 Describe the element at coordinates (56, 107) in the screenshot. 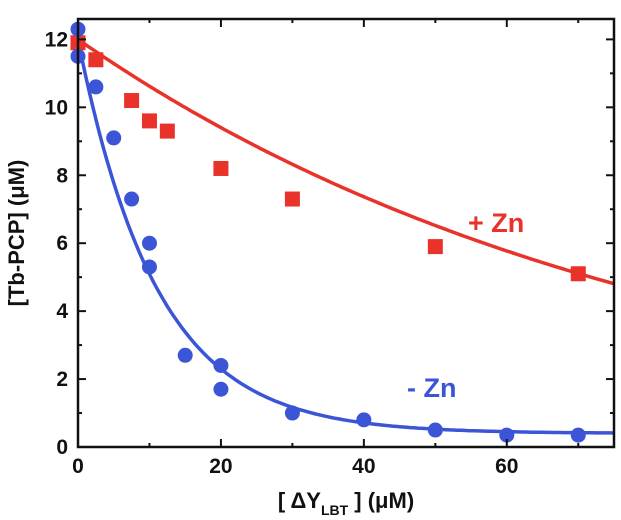

I see `y-tick-label: 10` at that location.